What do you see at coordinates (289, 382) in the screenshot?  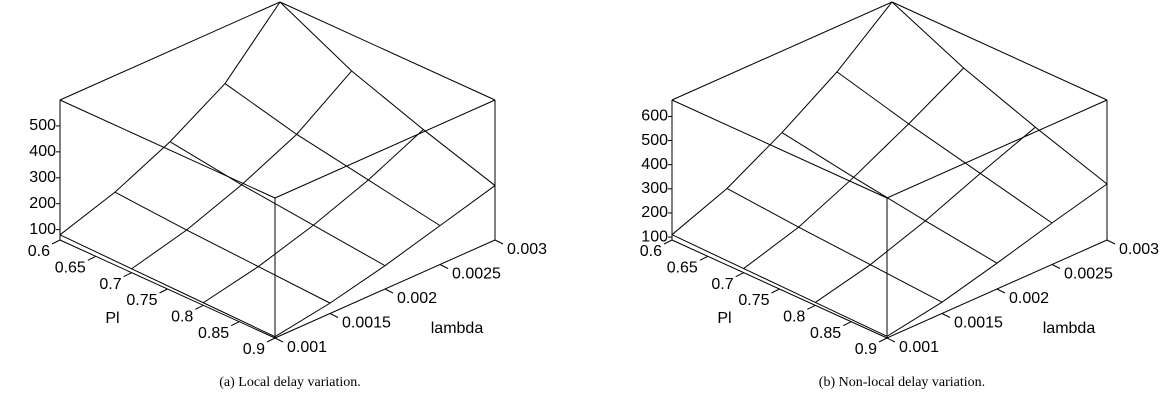 I see `caption: (a) Local delay variation.` at bounding box center [289, 382].